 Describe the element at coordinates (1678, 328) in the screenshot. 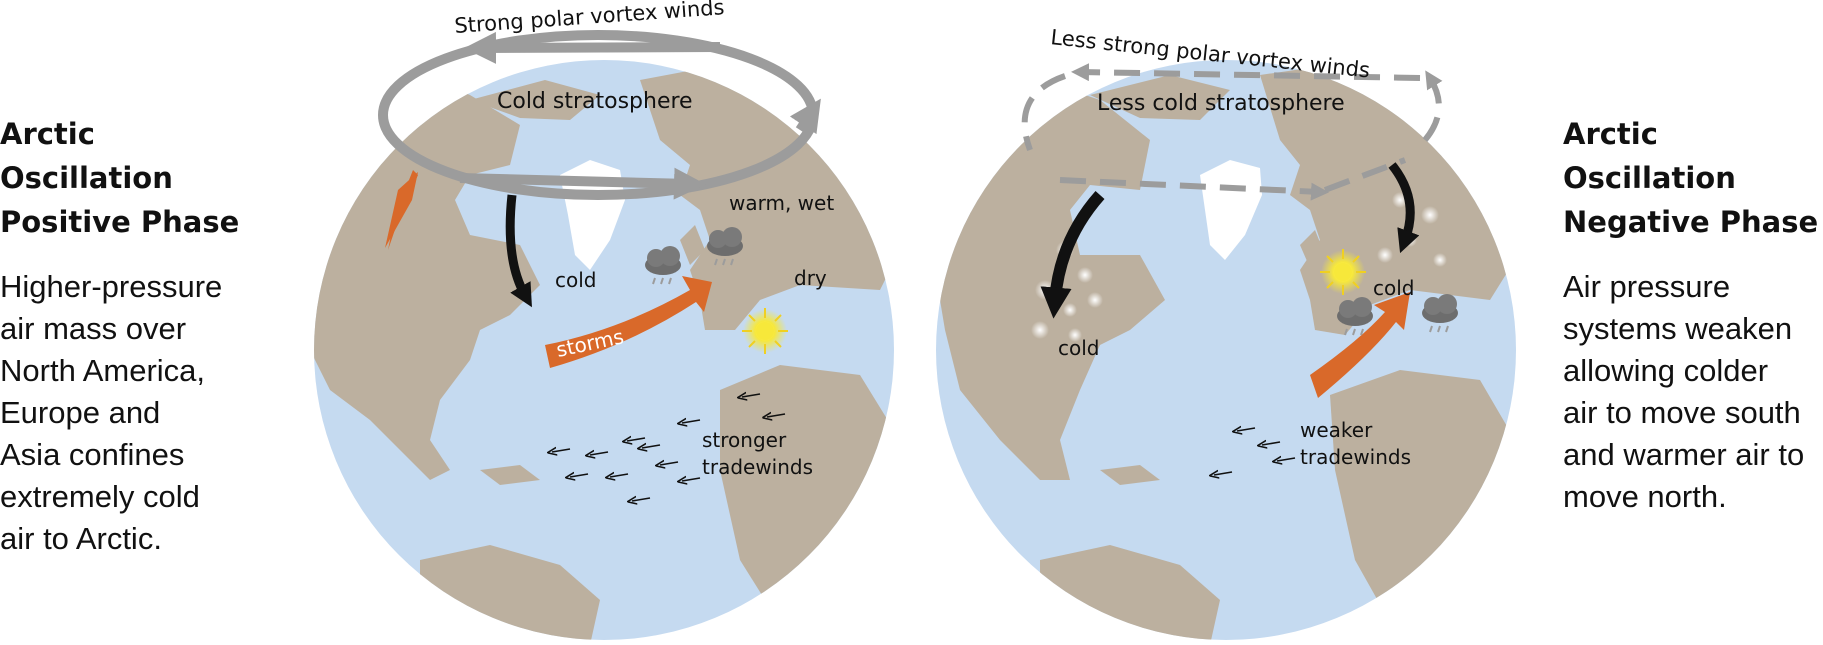

I see `desc-line: systems weaken` at that location.